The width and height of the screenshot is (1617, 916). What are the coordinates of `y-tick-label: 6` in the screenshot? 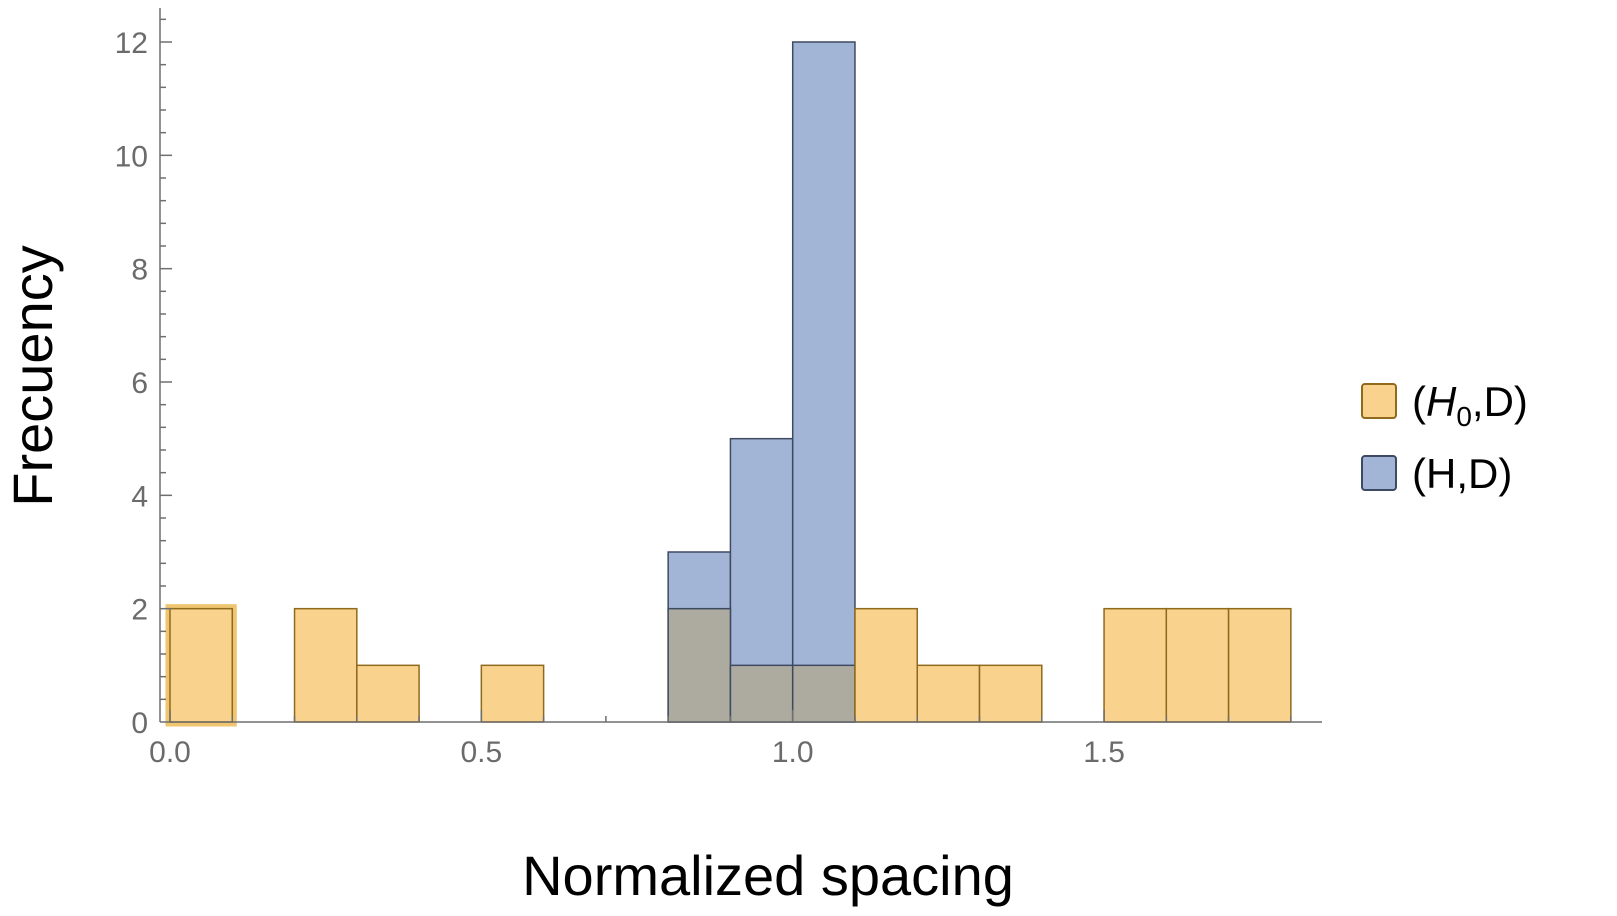 It's located at (139, 383).